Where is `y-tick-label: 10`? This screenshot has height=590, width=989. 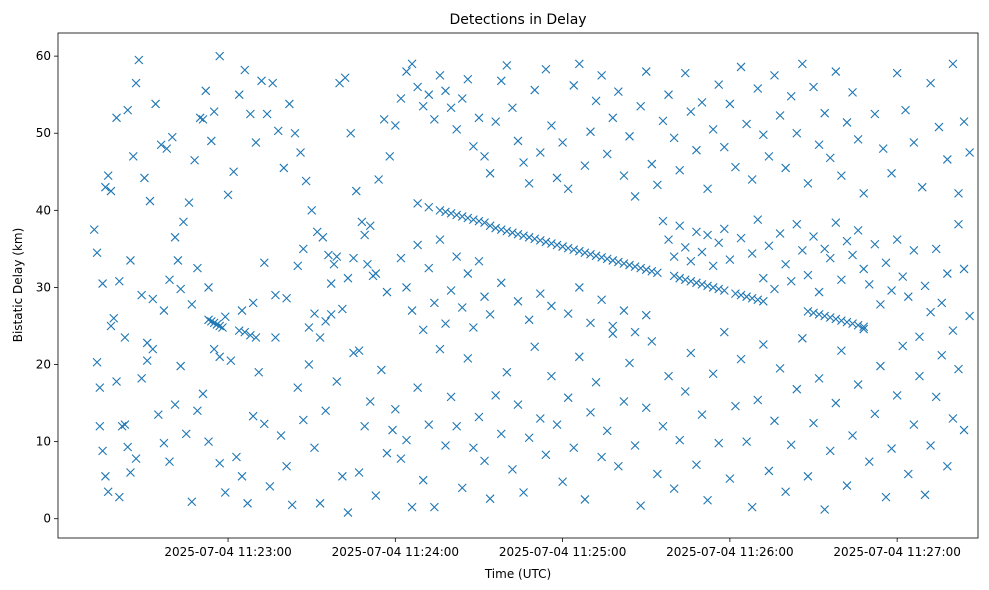 y-tick-label: 10 is located at coordinates (43, 442).